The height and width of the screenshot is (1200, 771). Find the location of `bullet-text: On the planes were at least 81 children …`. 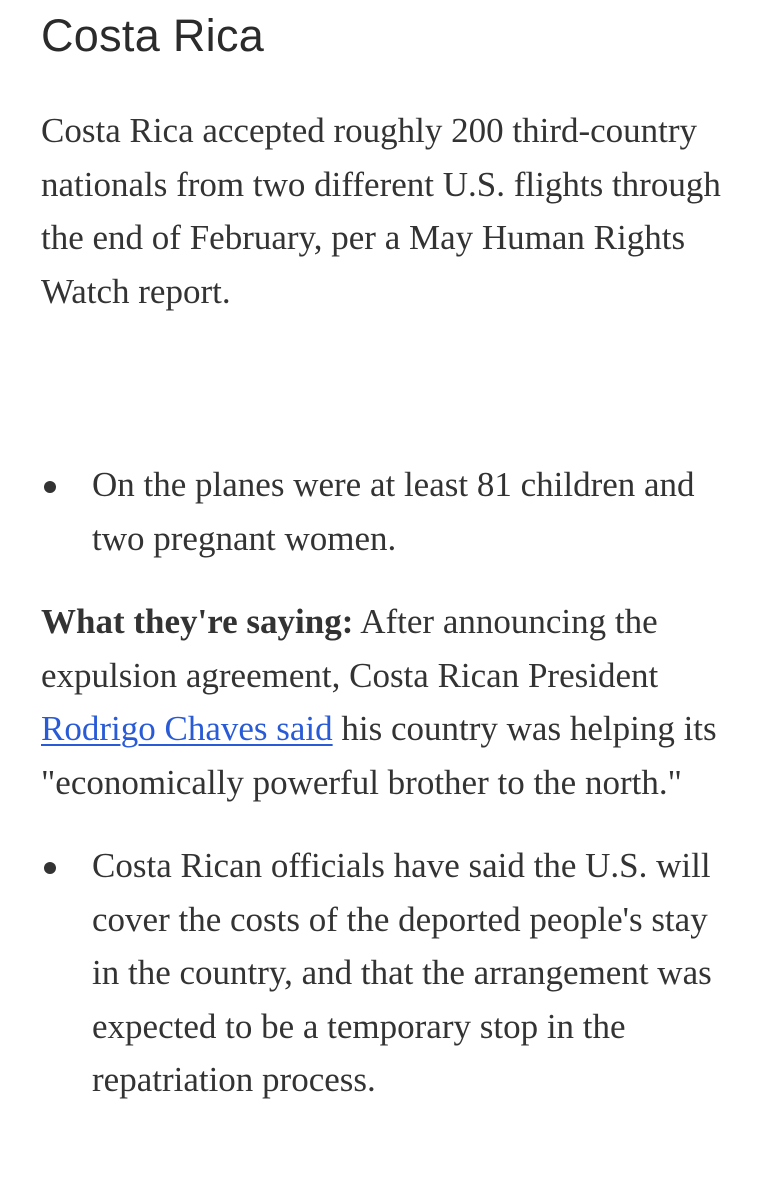

bullet-text: On the planes were at least 81 children … is located at coordinates (393, 511).